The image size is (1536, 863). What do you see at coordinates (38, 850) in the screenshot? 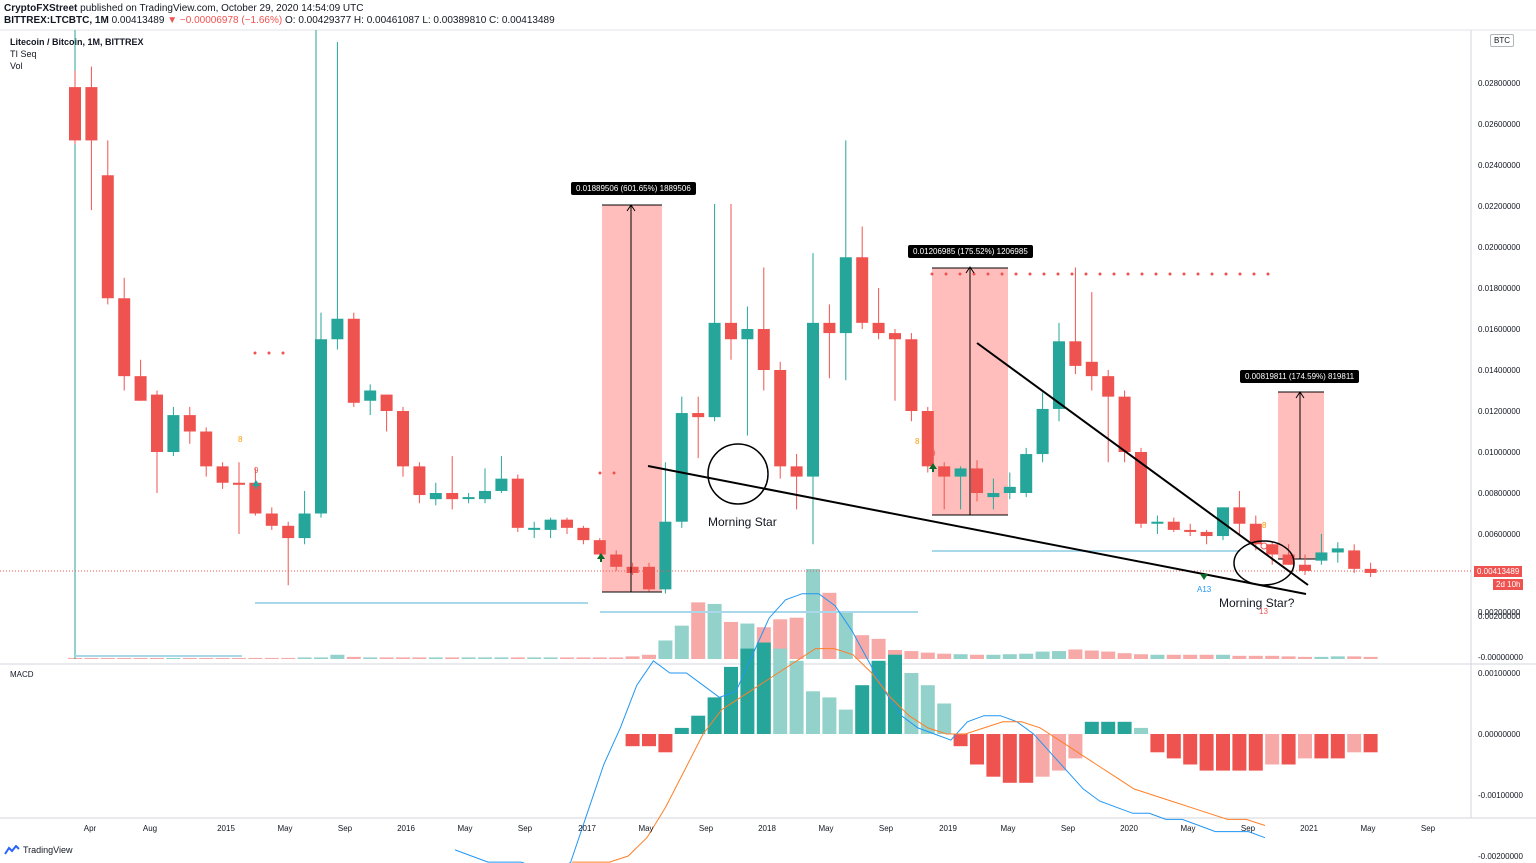
I see `tradingview-logo: TradingView` at bounding box center [38, 850].